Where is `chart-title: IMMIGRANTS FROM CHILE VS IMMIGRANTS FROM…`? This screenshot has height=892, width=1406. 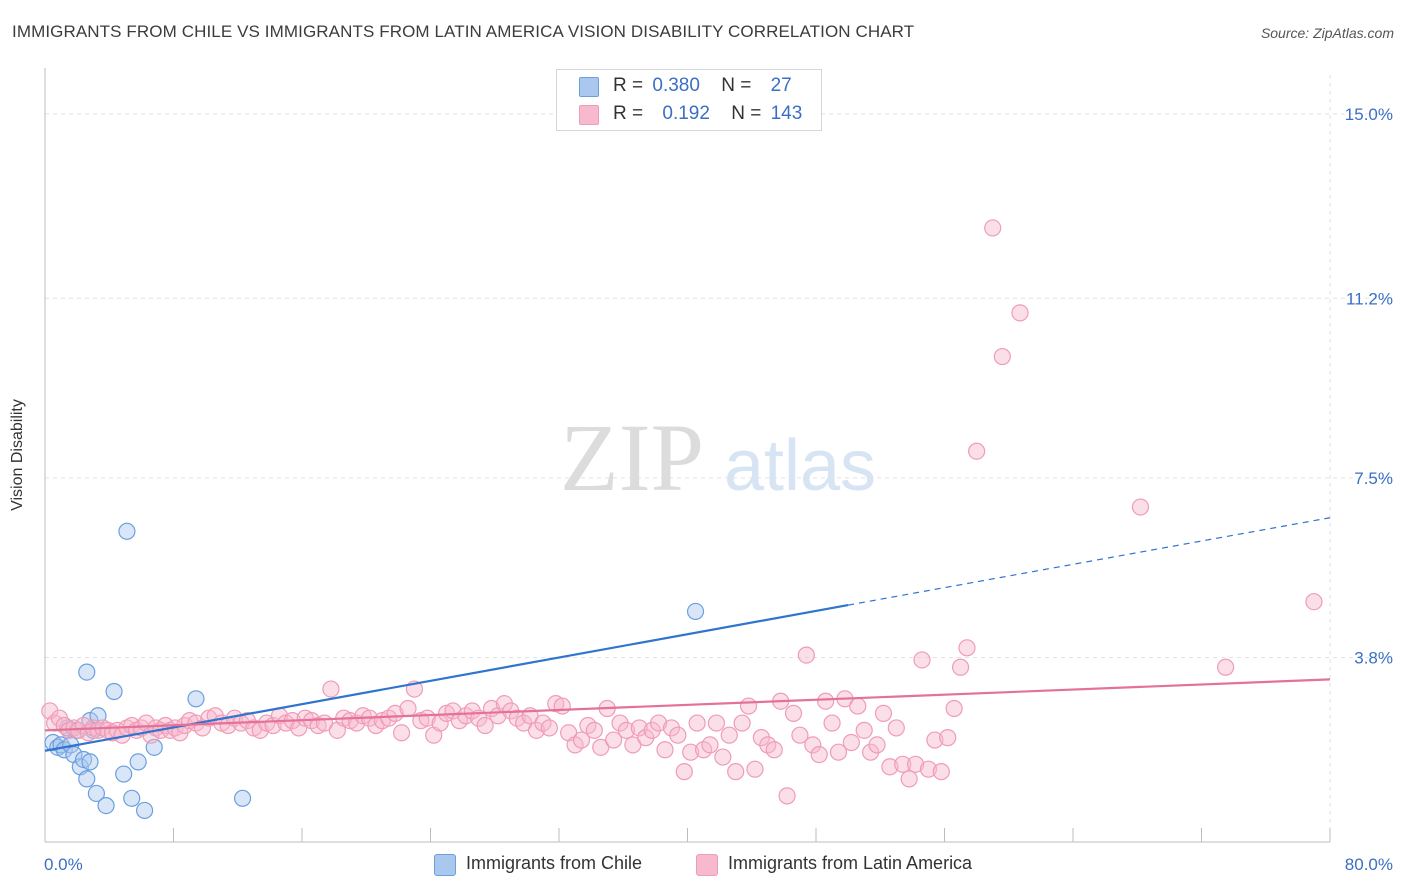 chart-title: IMMIGRANTS FROM CHILE VS IMMIGRANTS FROM… is located at coordinates (463, 31).